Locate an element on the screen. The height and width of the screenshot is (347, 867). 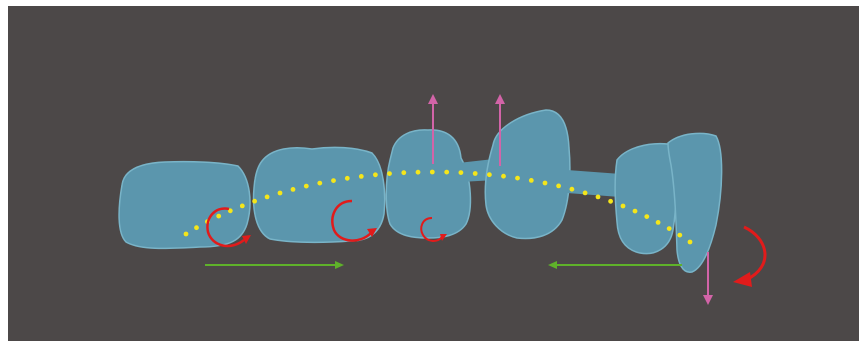
vertical-arrow-down is located at coordinates (708, 278).